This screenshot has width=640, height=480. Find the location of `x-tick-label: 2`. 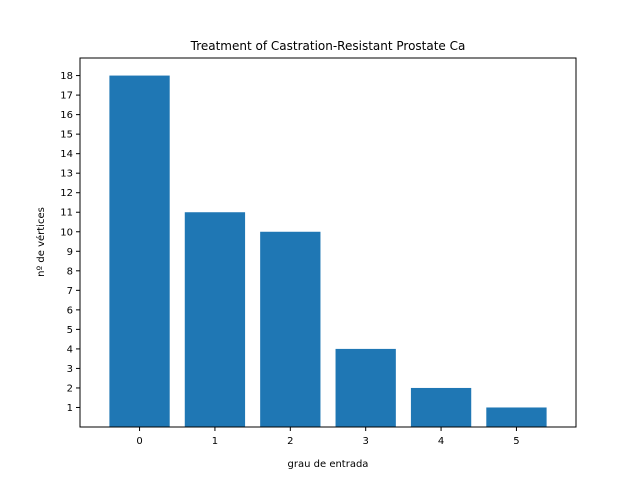

x-tick-label: 2 is located at coordinates (290, 441).